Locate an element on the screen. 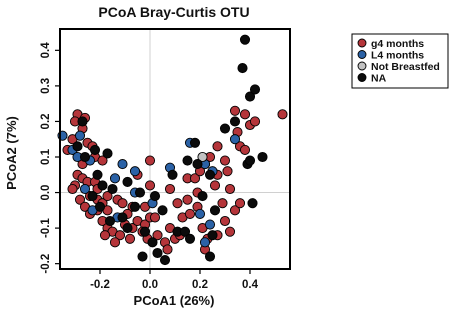 The width and height of the screenshot is (453, 325). y-tick-label: 0.4 is located at coordinates (46, 50).